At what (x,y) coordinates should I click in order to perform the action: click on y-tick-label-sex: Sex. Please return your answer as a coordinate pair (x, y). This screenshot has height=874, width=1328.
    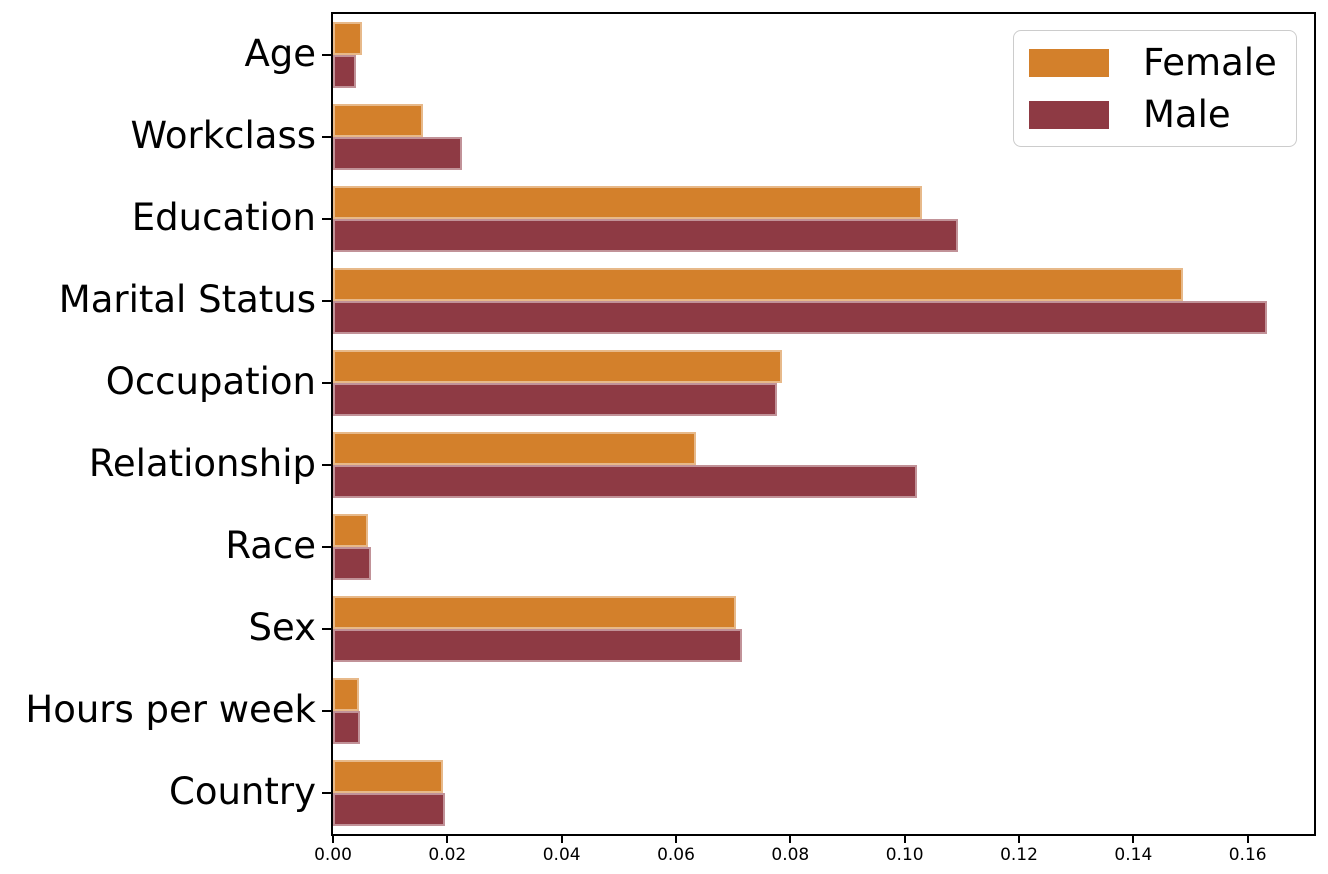
    Looking at the image, I should click on (282, 627).